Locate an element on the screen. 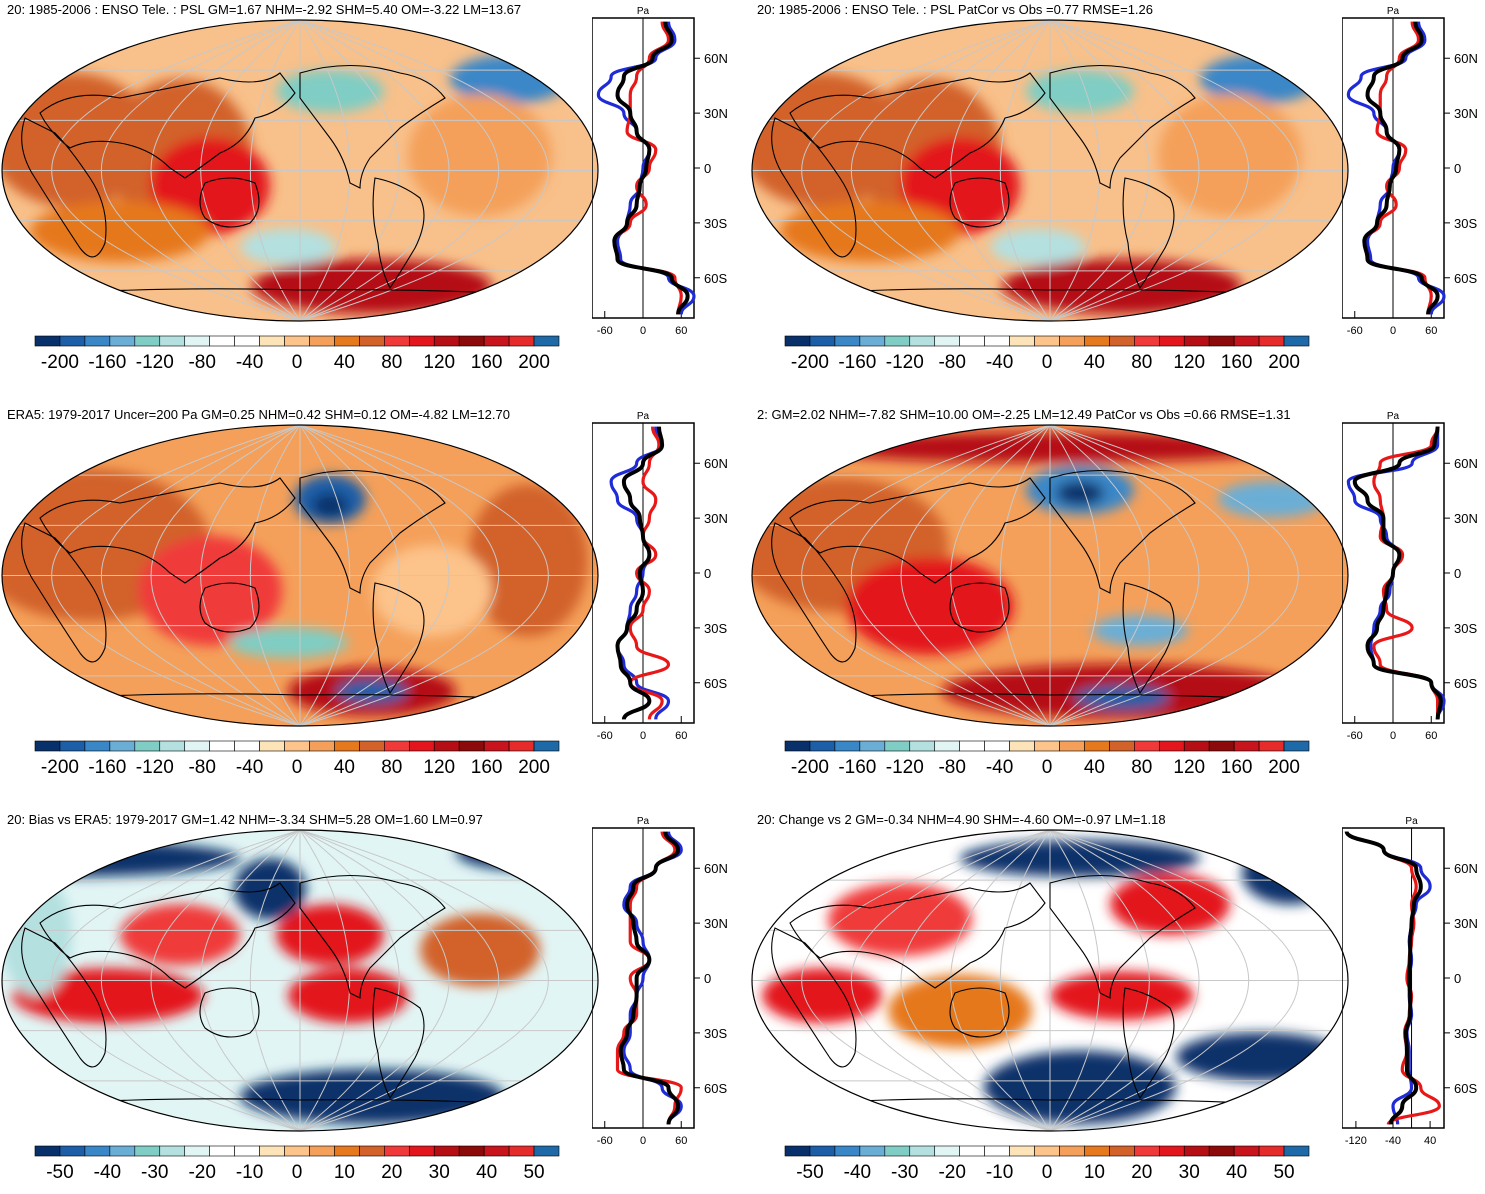 The height and width of the screenshot is (1194, 1485). colorbar-tick-label: -10 is located at coordinates (249, 1172).